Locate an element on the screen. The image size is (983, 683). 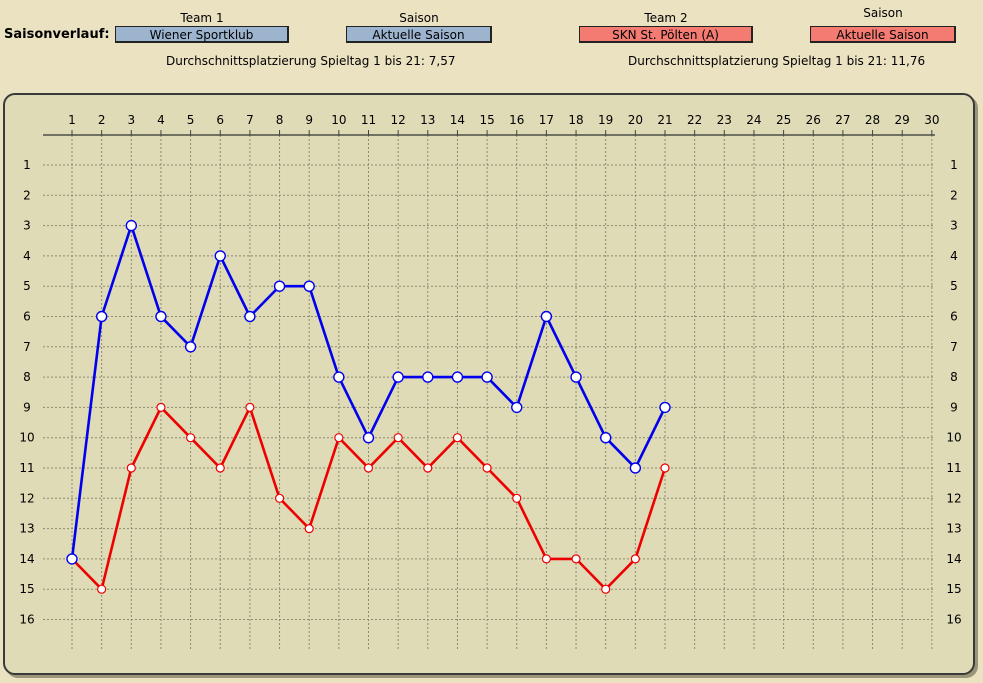
season2-select: Aktuelle Saison is located at coordinates (883, 34).